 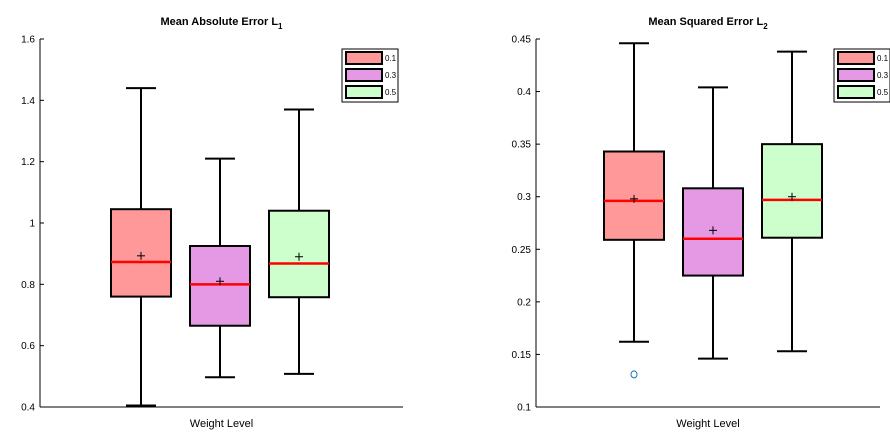 I want to click on chart-title: Mean Squared Error L2, so click(x=708, y=23).